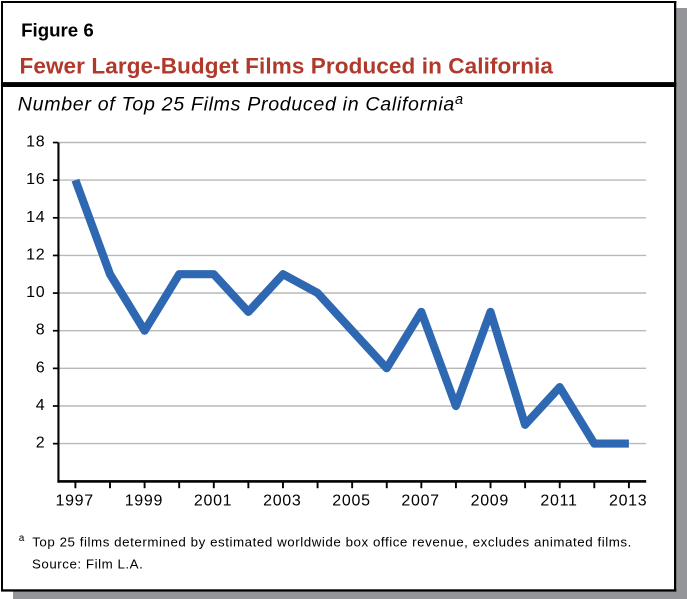 This screenshot has width=687, height=599. Describe the element at coordinates (22, 538) in the screenshot. I see `svg-text: a` at that location.